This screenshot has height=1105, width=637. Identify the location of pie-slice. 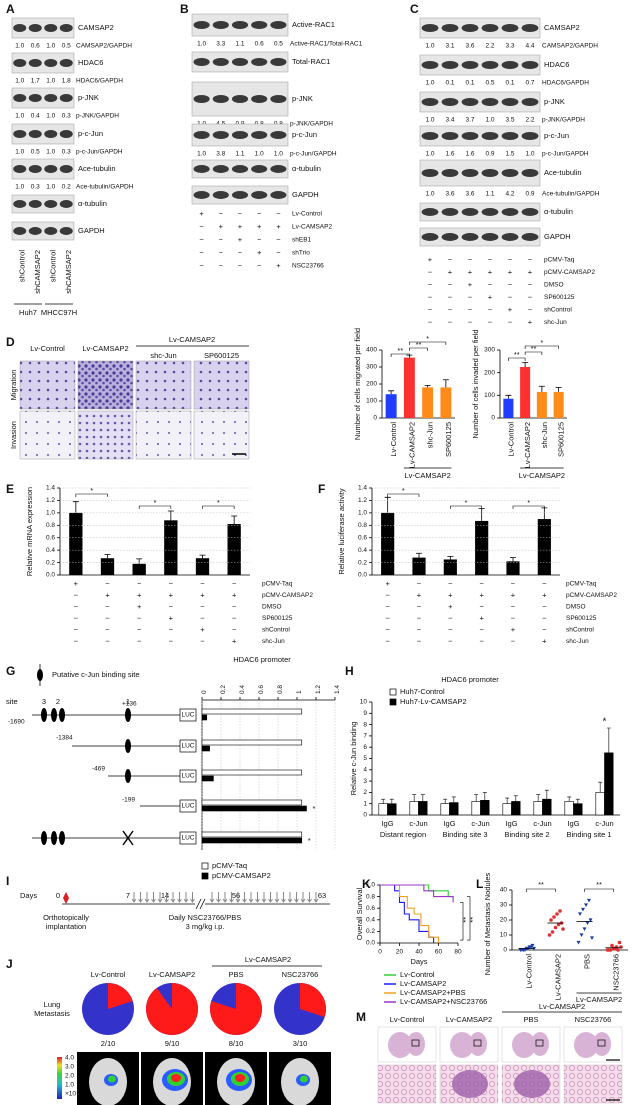
(313, 1000).